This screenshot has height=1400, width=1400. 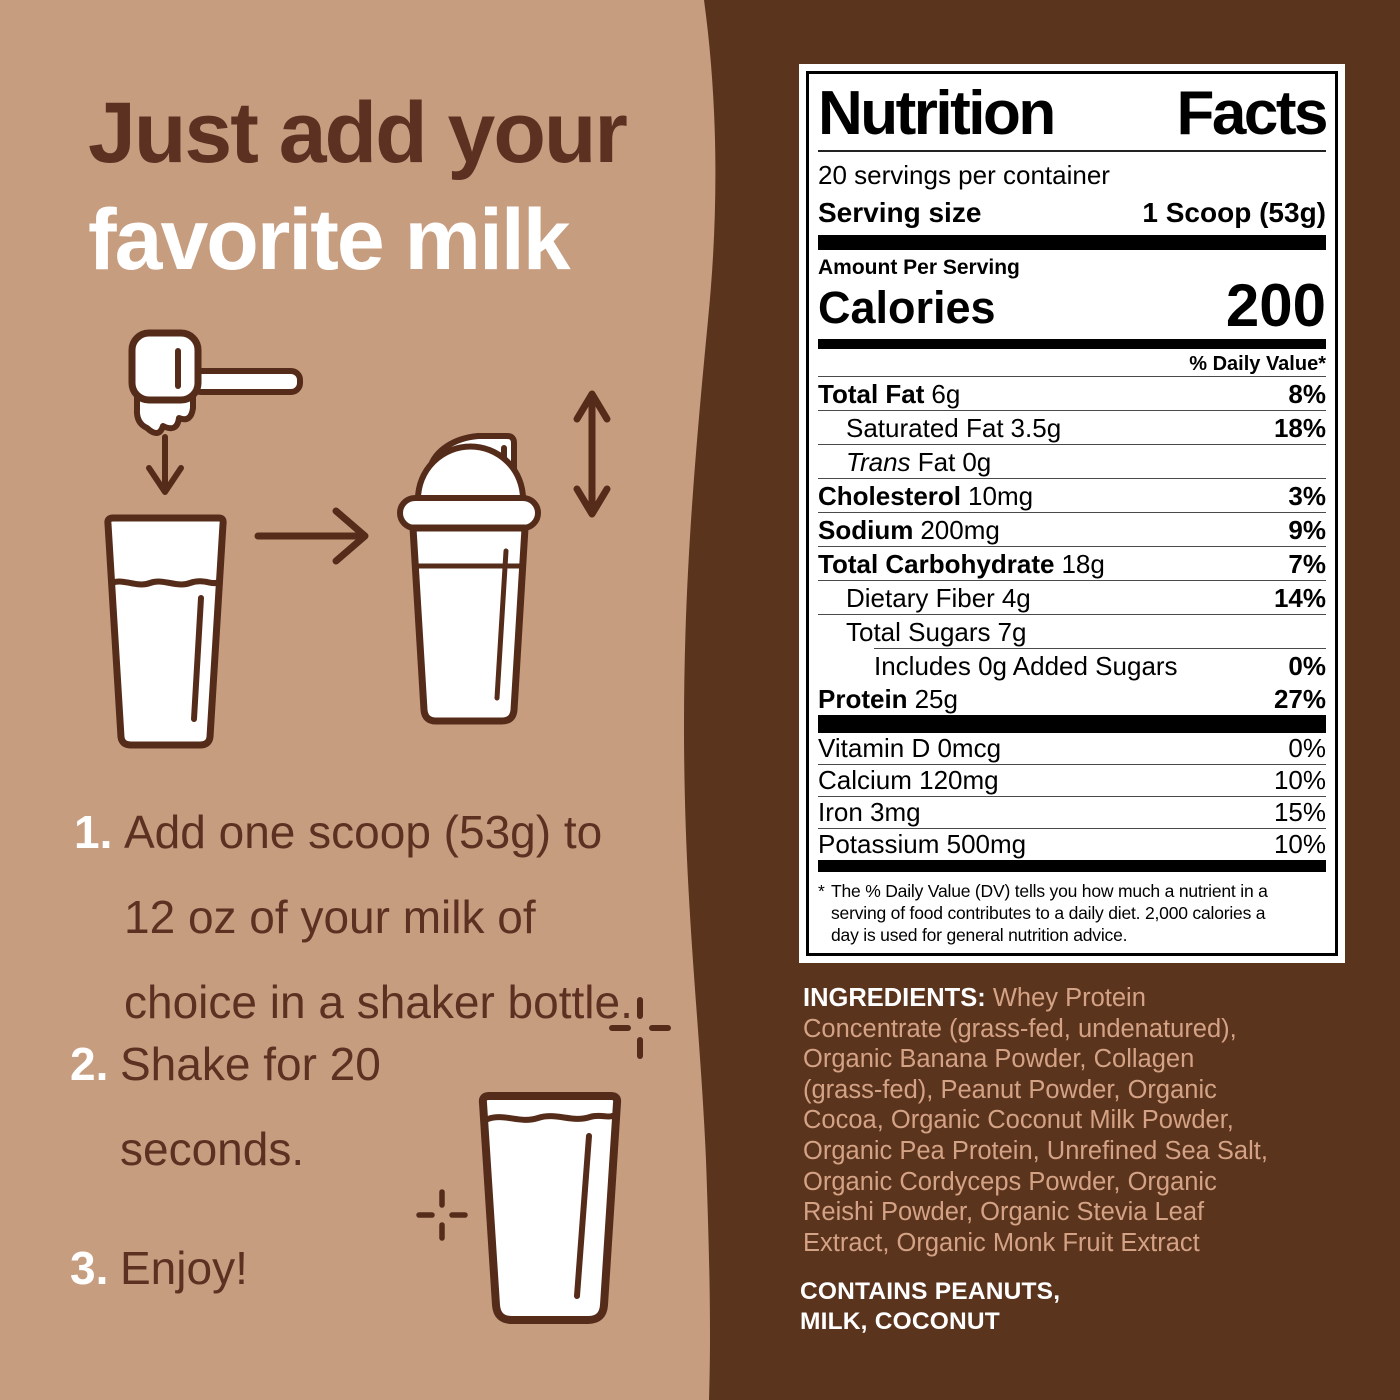 What do you see at coordinates (93, 832) in the screenshot?
I see `step-number: 1.` at bounding box center [93, 832].